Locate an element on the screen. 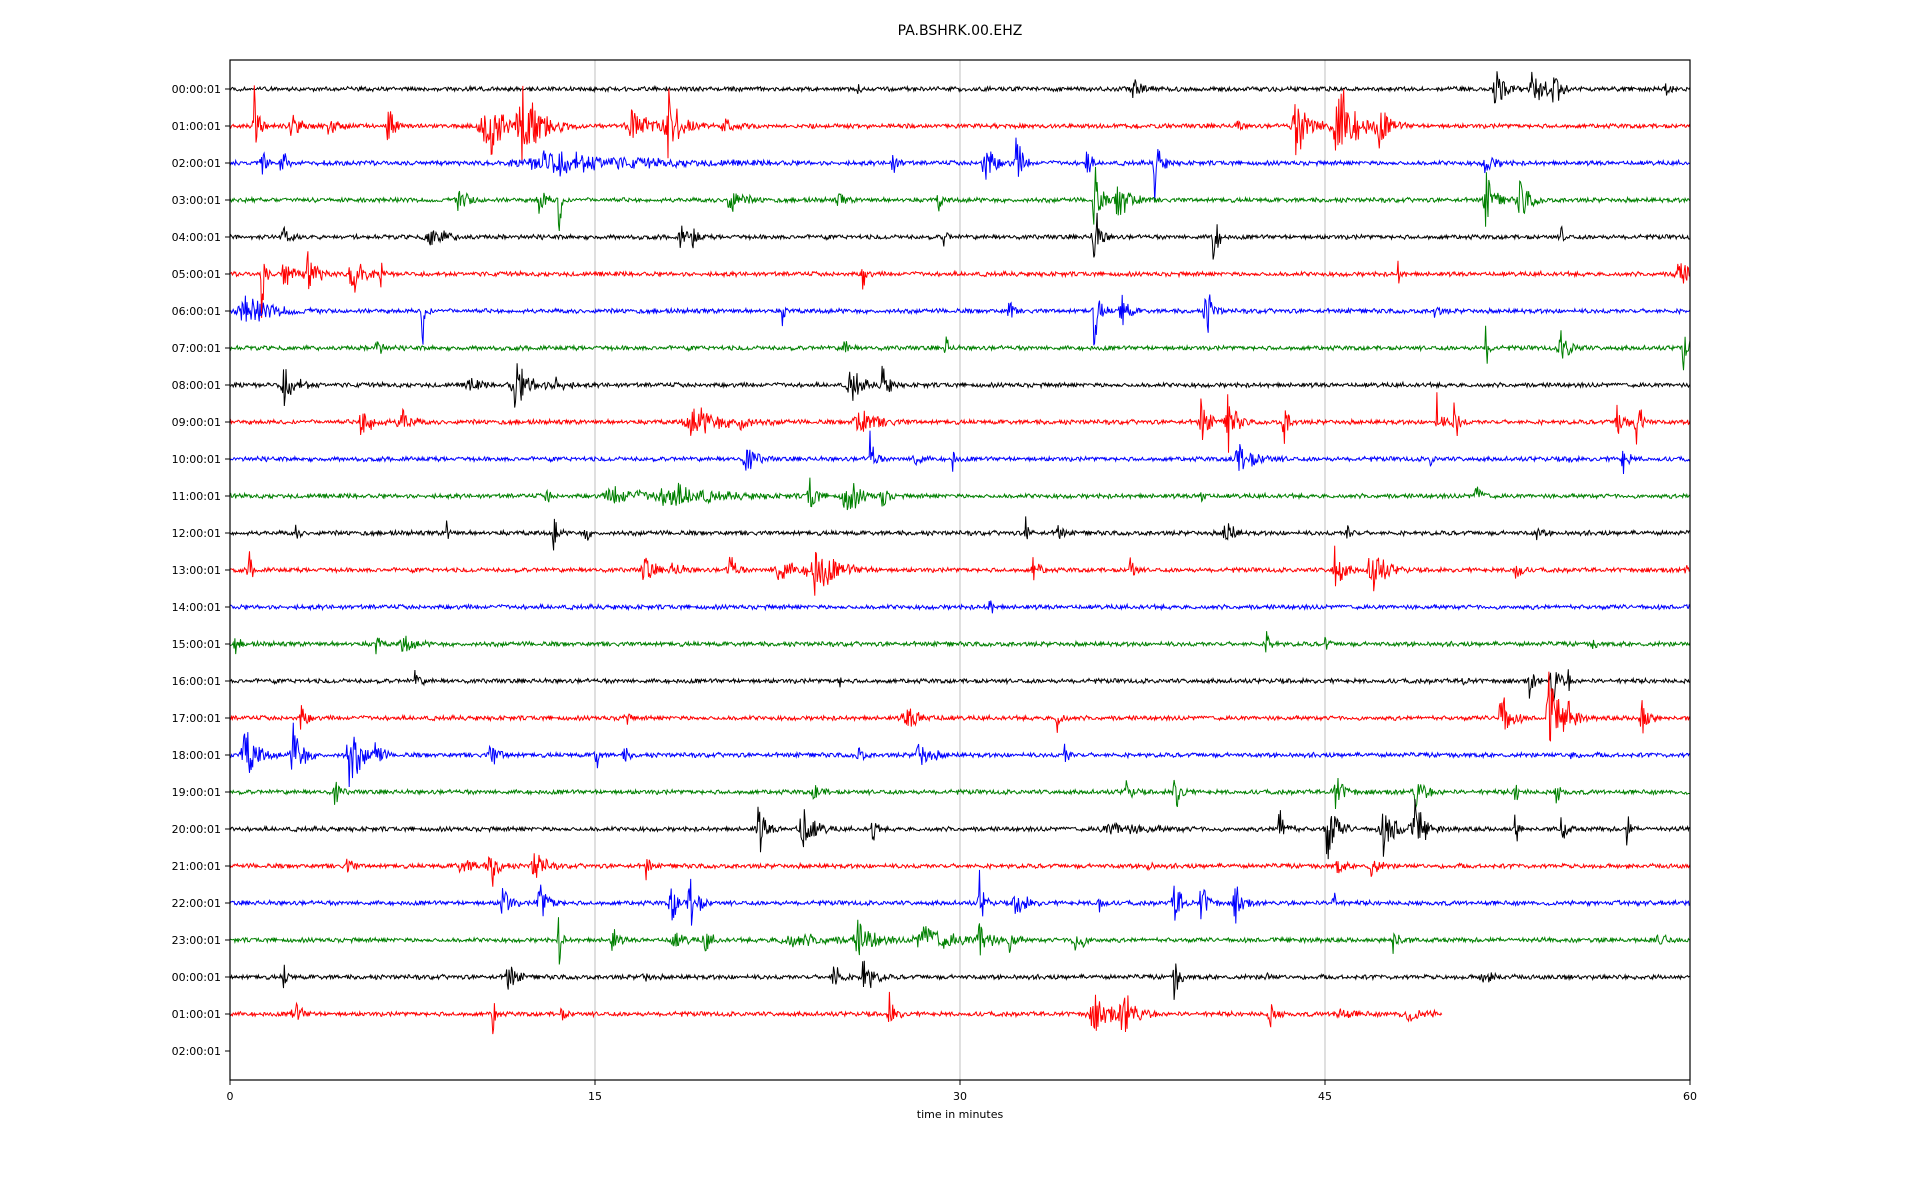 The image size is (1920, 1200). y-tick-label: 16:00:01 is located at coordinates (196, 681).